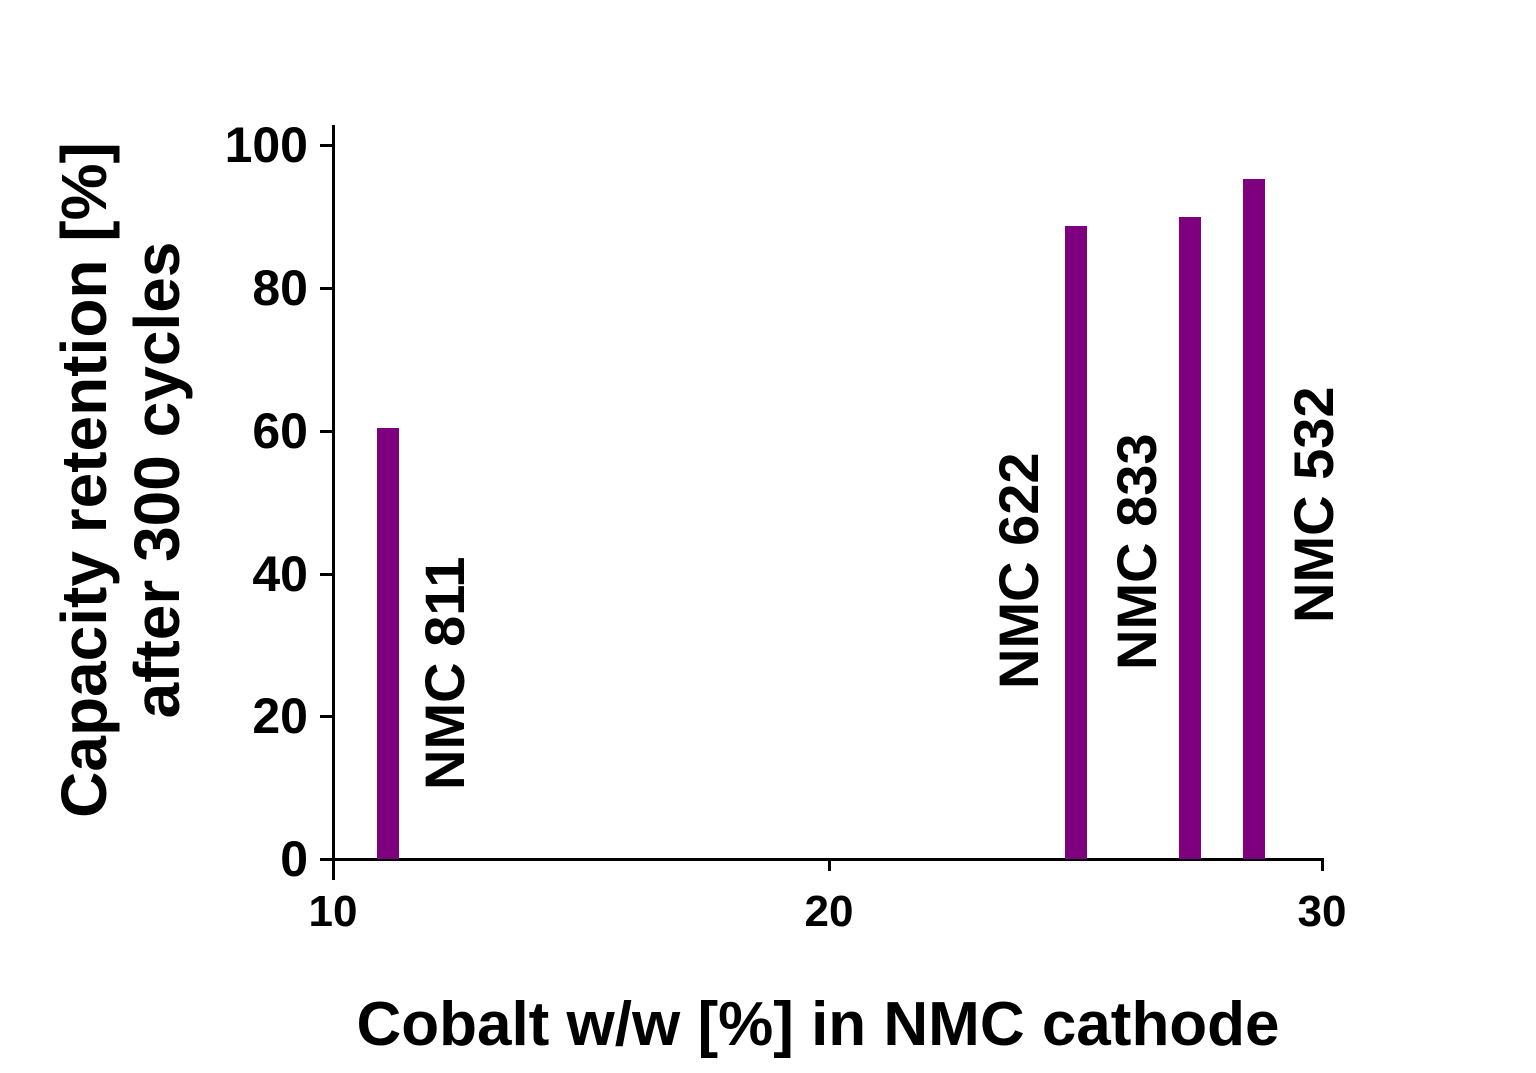  Describe the element at coordinates (1018, 570) in the screenshot. I see `bar-label-nmc-622: NMC 622` at that location.